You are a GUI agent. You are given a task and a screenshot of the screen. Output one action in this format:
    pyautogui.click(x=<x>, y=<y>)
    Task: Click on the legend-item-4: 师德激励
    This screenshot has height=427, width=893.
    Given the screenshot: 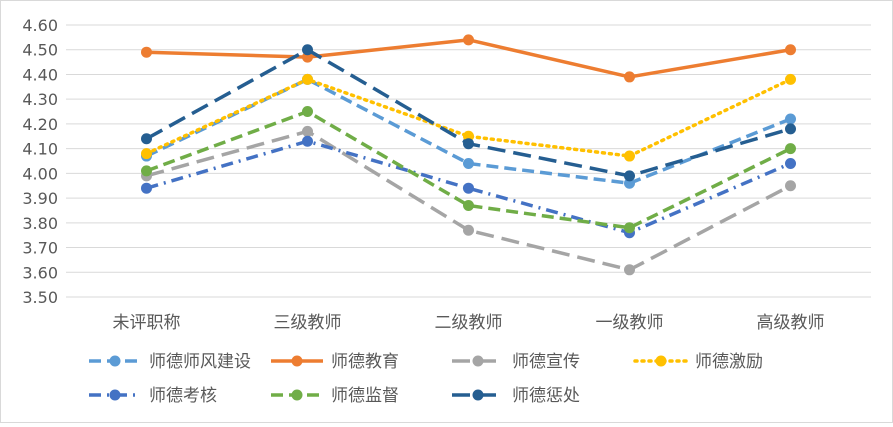 What is the action you would take?
    pyautogui.click(x=698, y=362)
    